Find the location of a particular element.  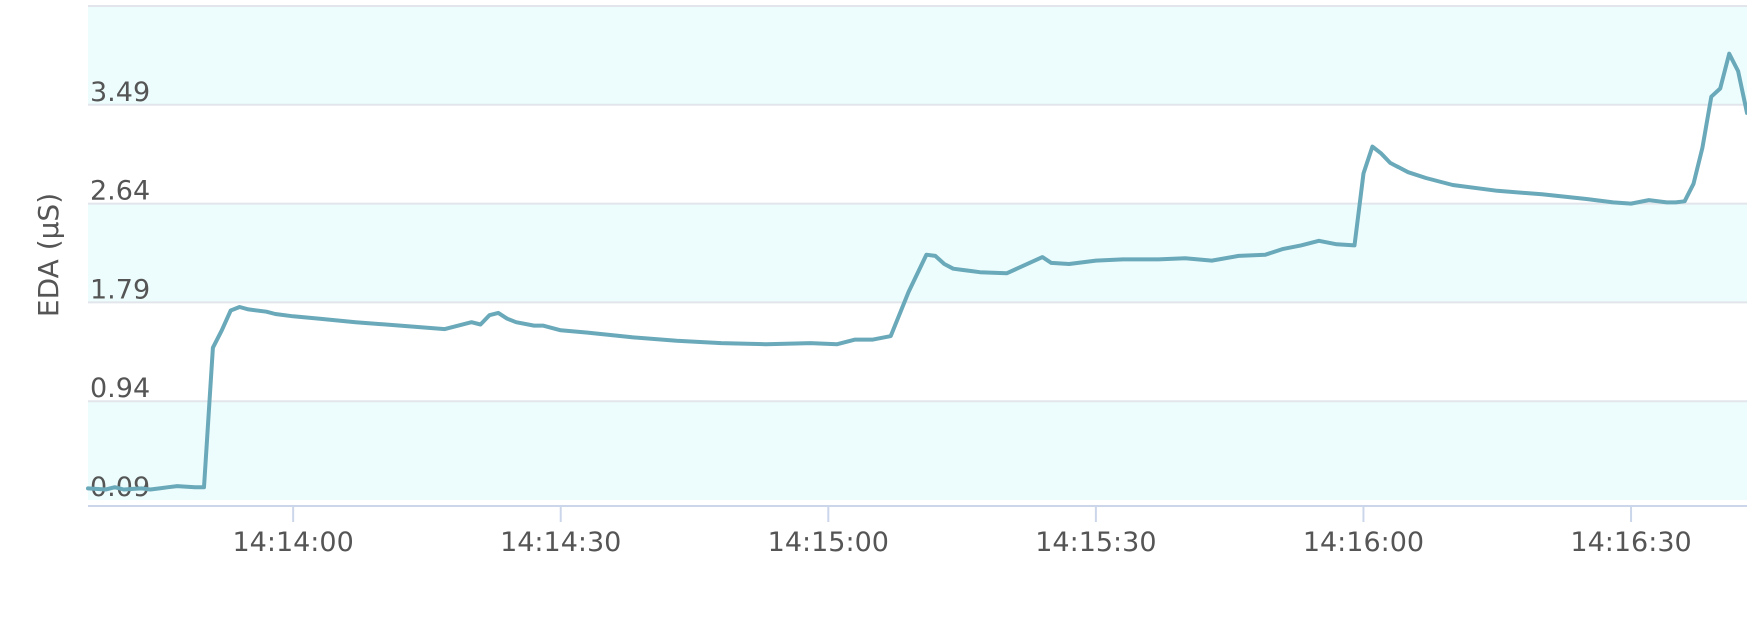

x-tick-label: 14:16:30 is located at coordinates (1630, 542).